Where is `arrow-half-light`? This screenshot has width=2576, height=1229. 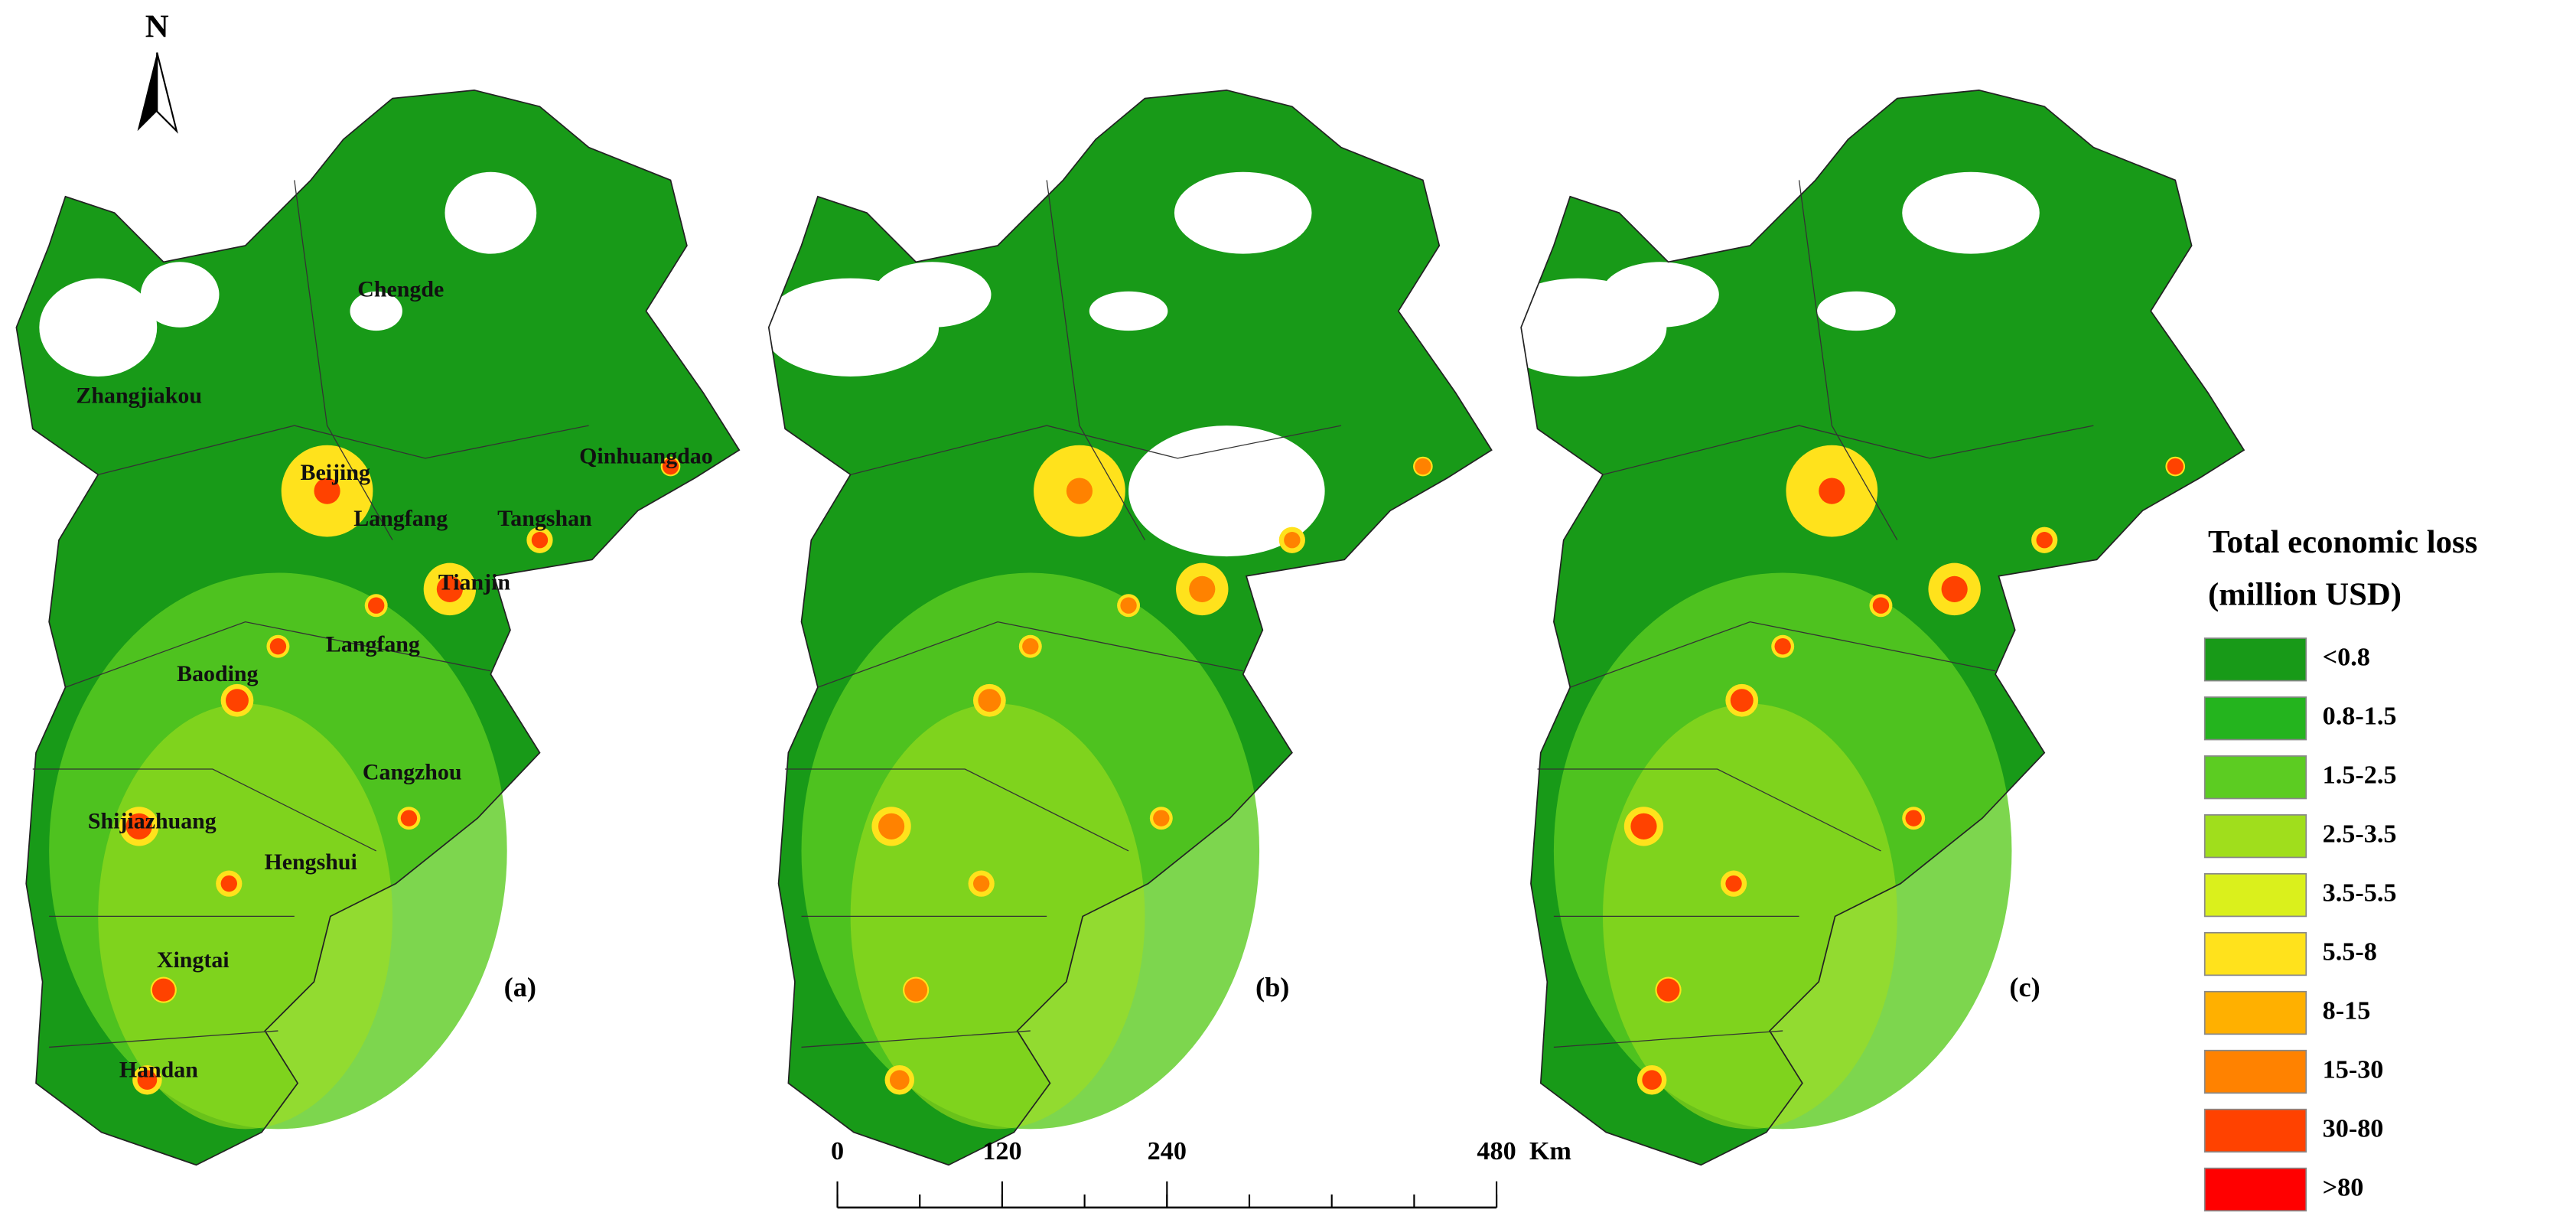
arrow-half-light is located at coordinates (167, 93).